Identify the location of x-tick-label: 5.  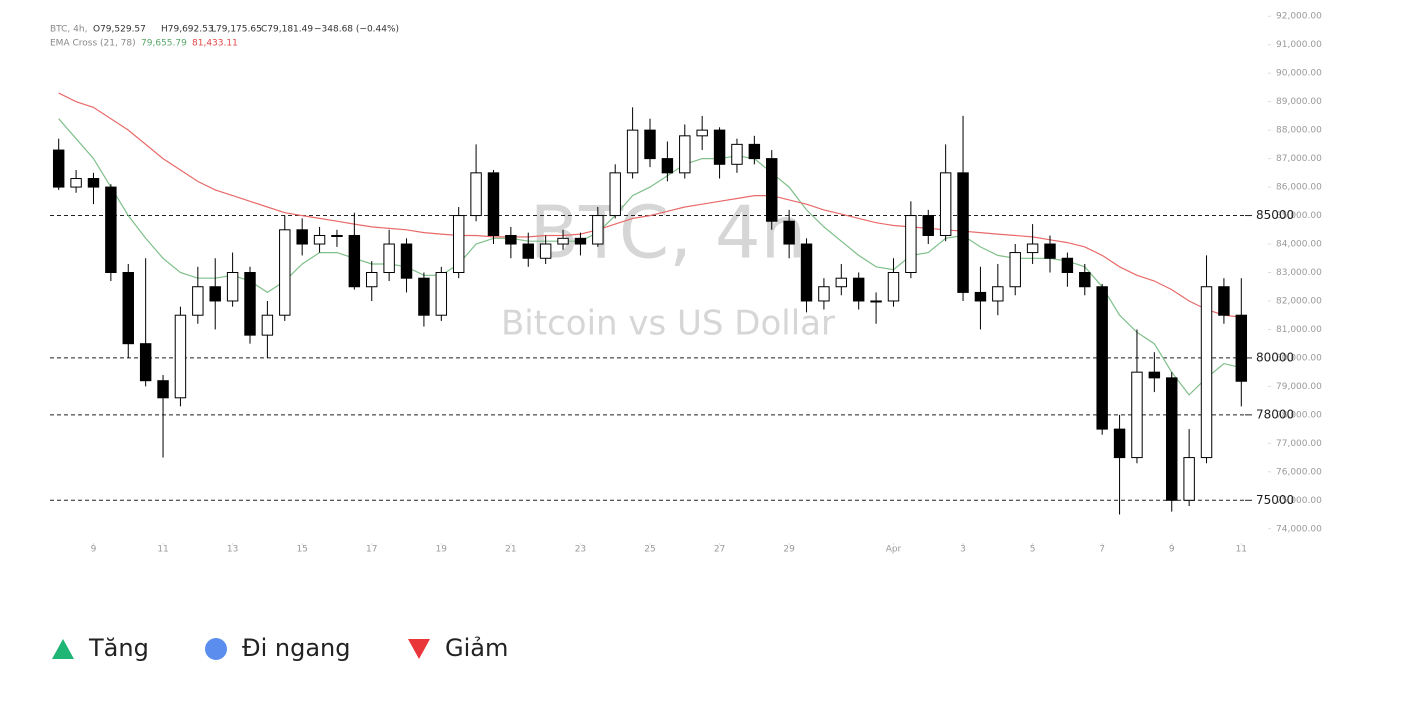
(1033, 550).